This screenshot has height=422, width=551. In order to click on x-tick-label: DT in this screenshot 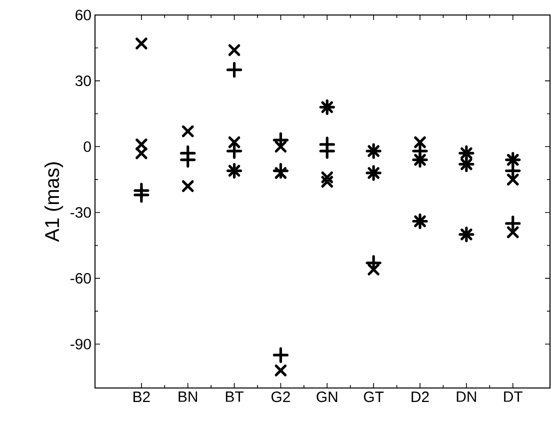, I will do `click(513, 397)`.